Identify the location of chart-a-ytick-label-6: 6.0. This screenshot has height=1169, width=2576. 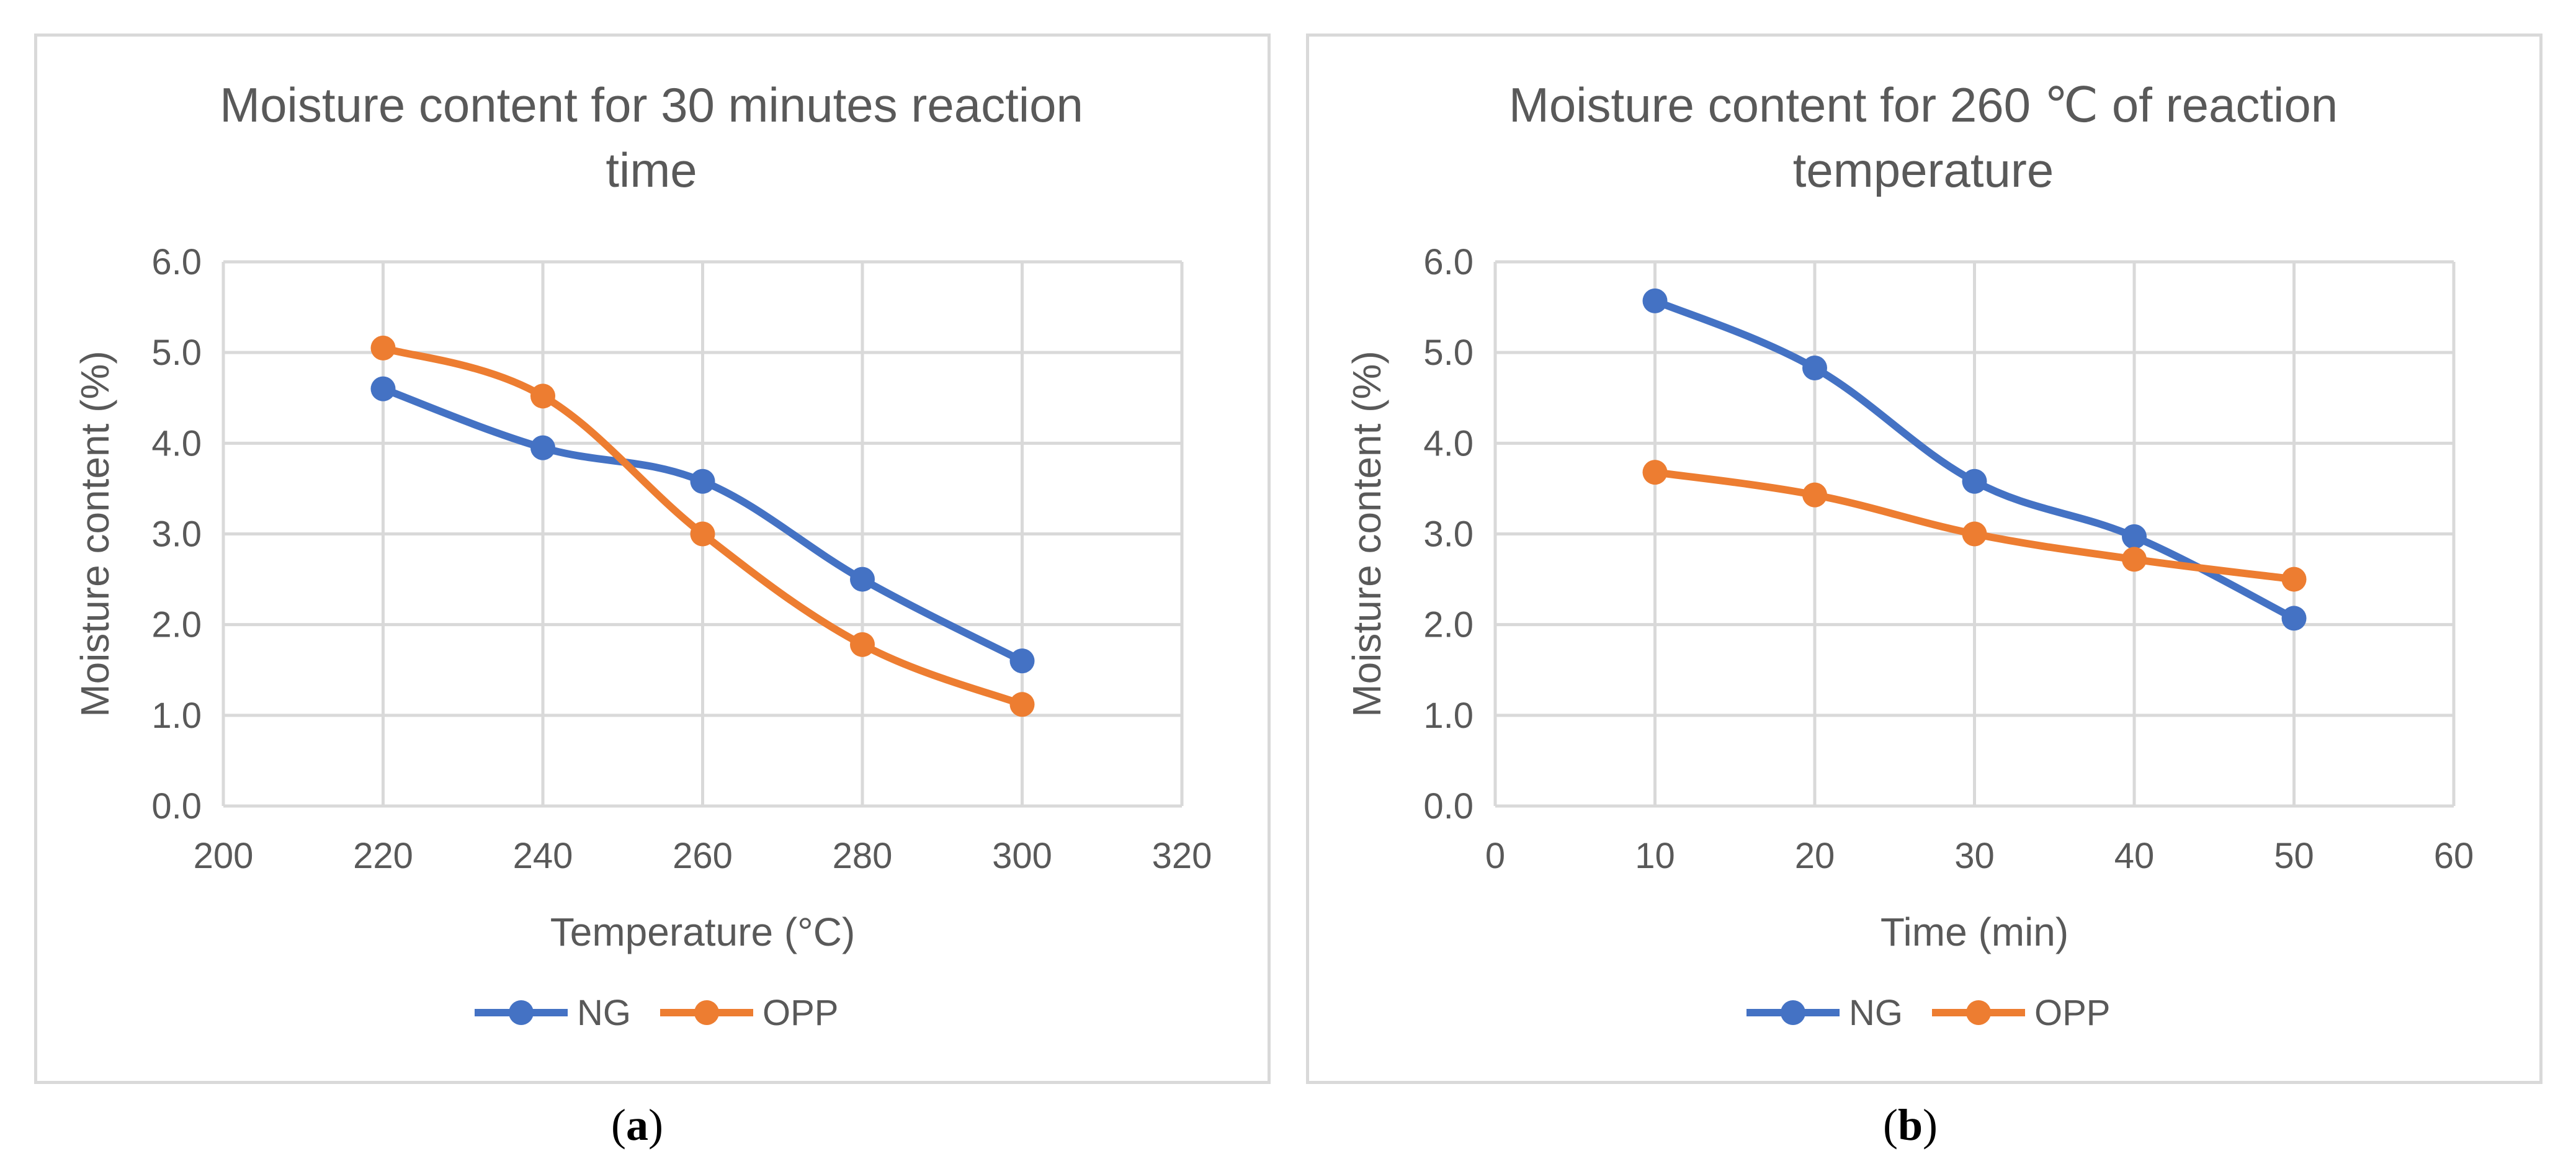
(176, 262).